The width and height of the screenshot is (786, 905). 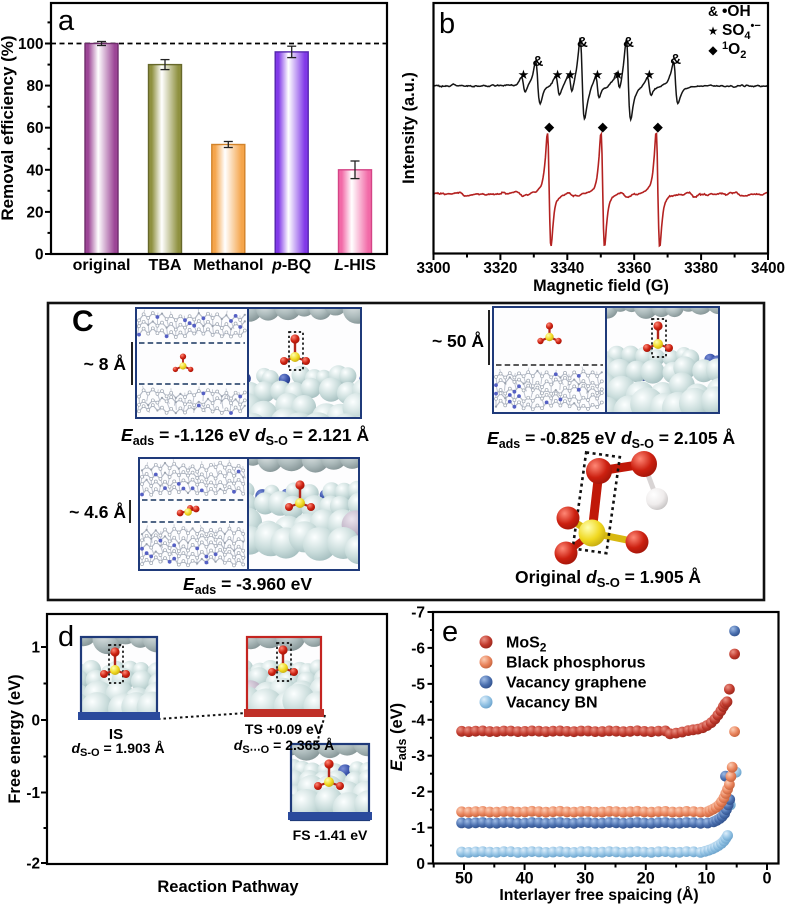 I want to click on svg-text: MoS2, so click(x=526, y=645).